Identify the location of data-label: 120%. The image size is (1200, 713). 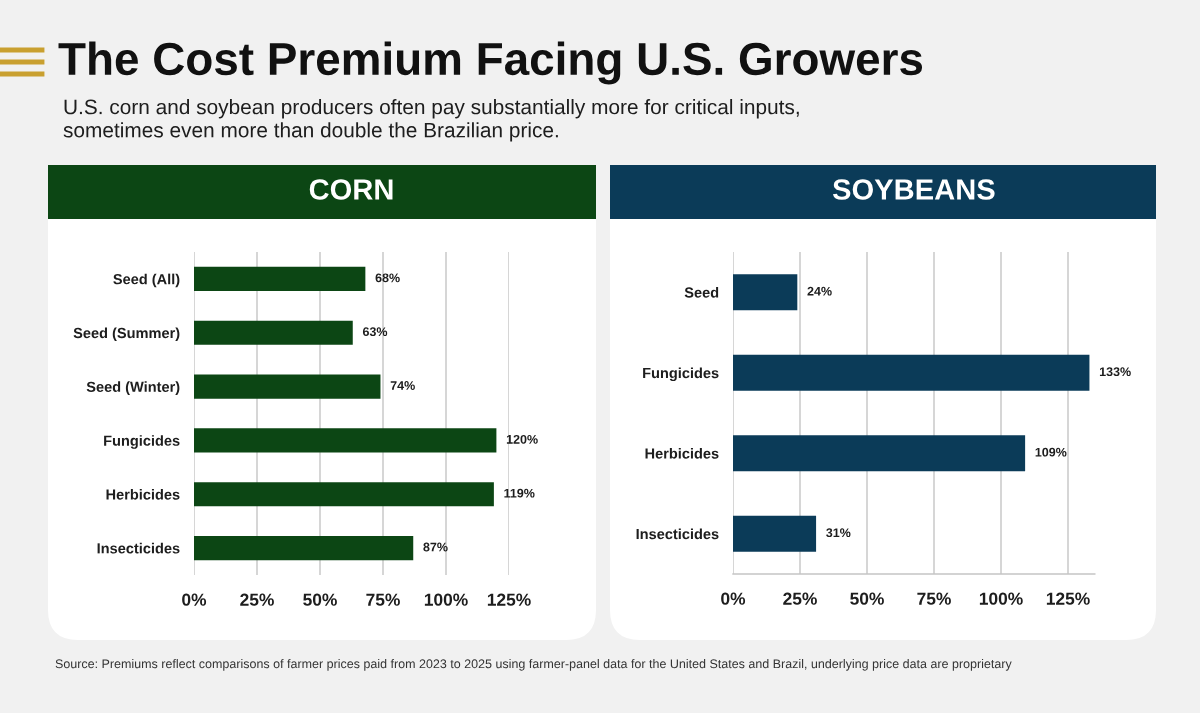
(522, 439).